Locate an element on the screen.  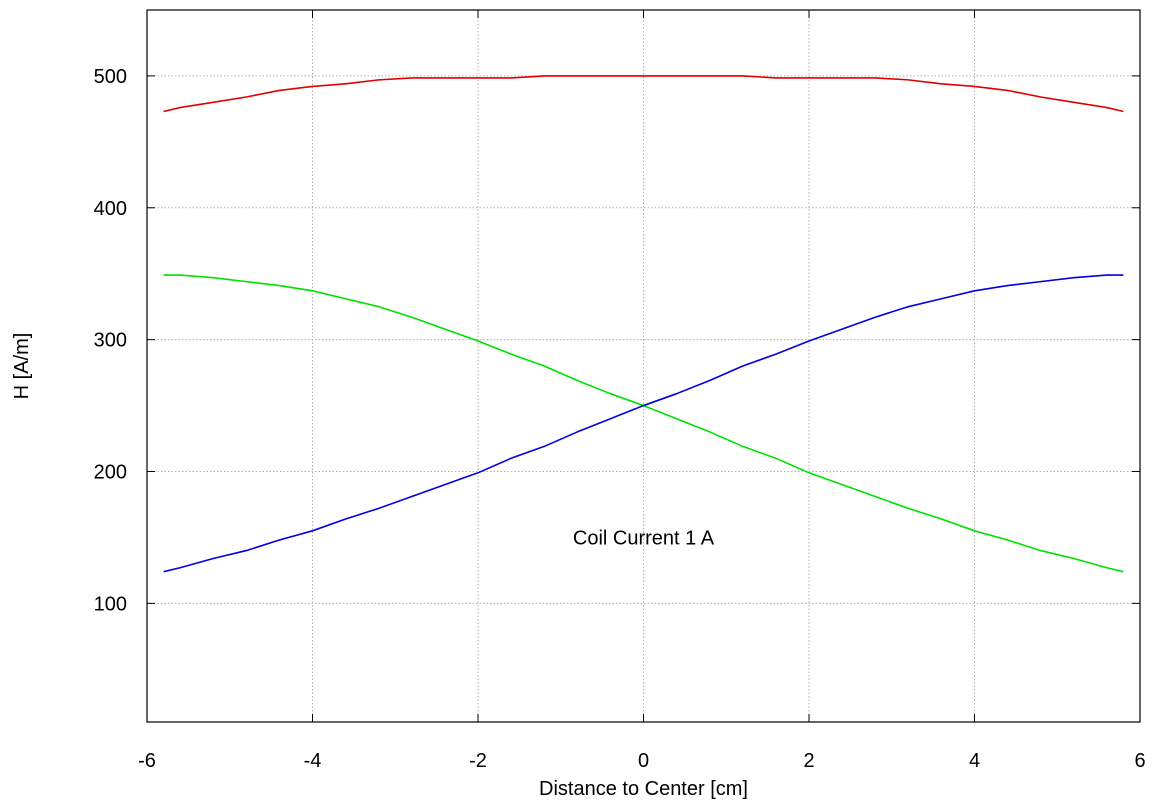
y-tick-label: 500 is located at coordinates (110, 77).